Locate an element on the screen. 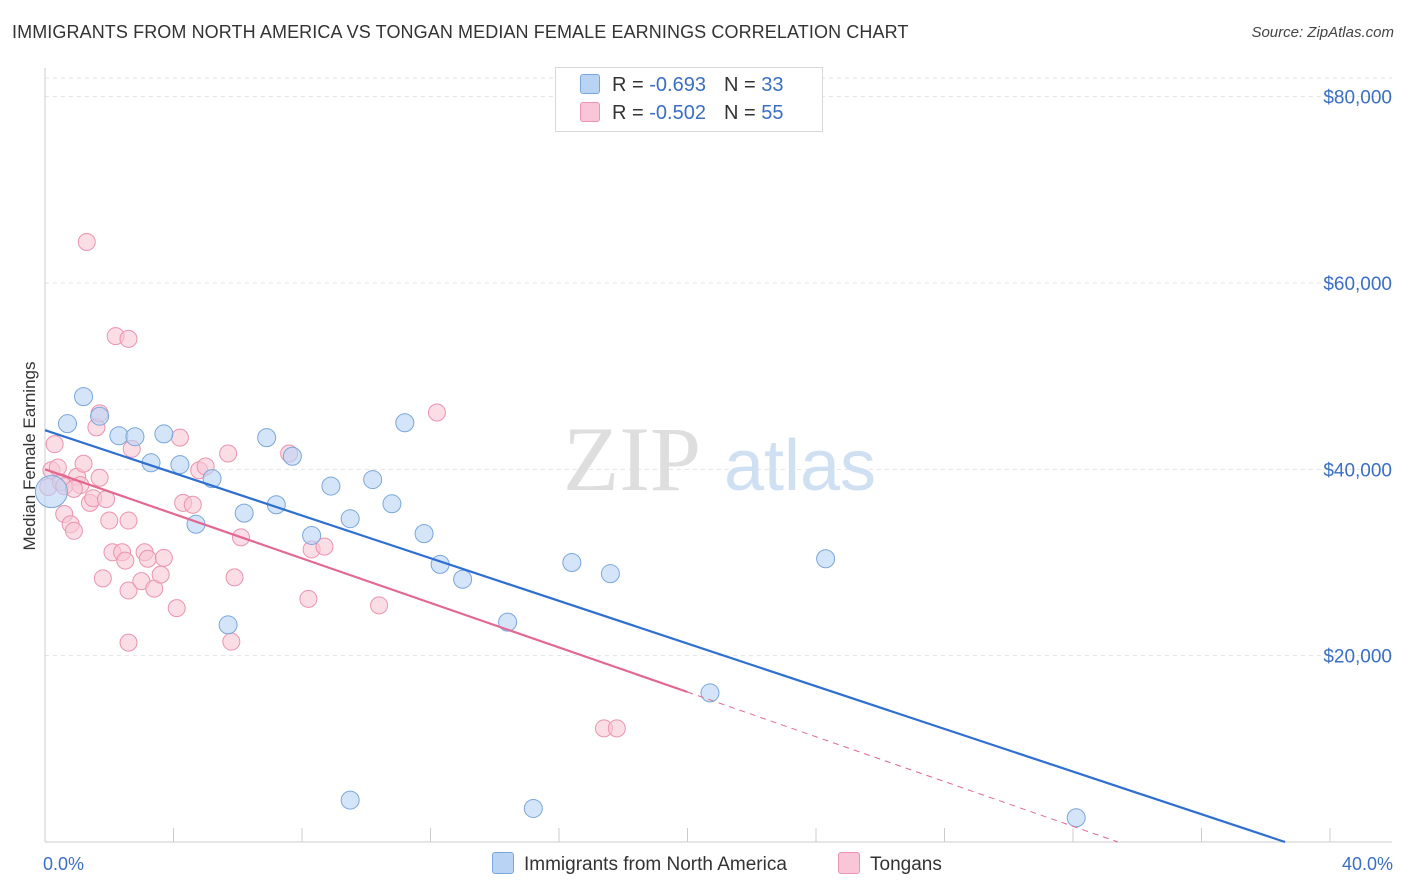  legend-n-value: 33 is located at coordinates (772, 85).